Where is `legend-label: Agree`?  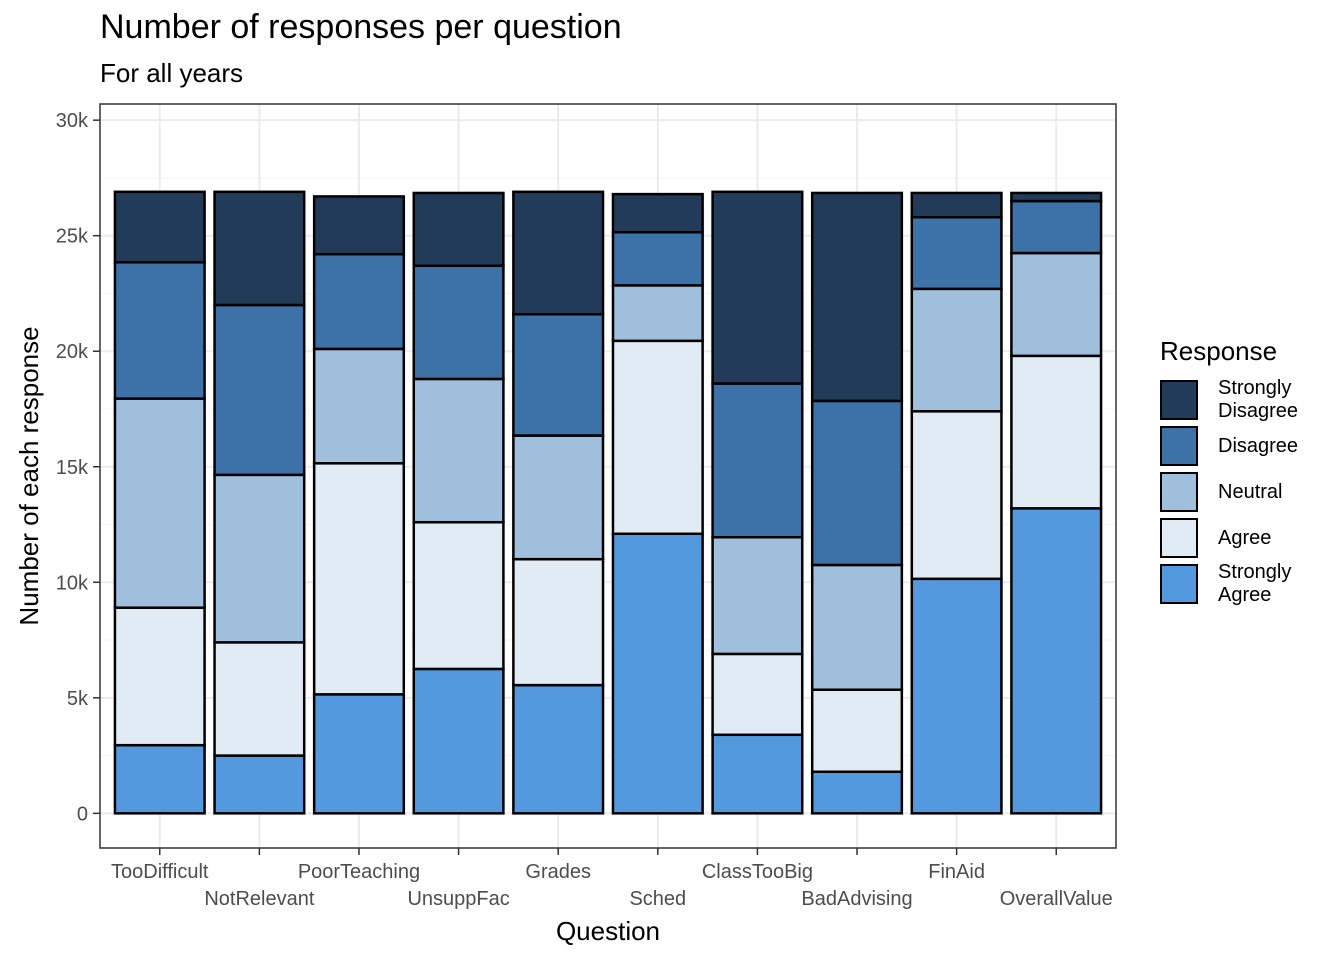 legend-label: Agree is located at coordinates (1245, 537).